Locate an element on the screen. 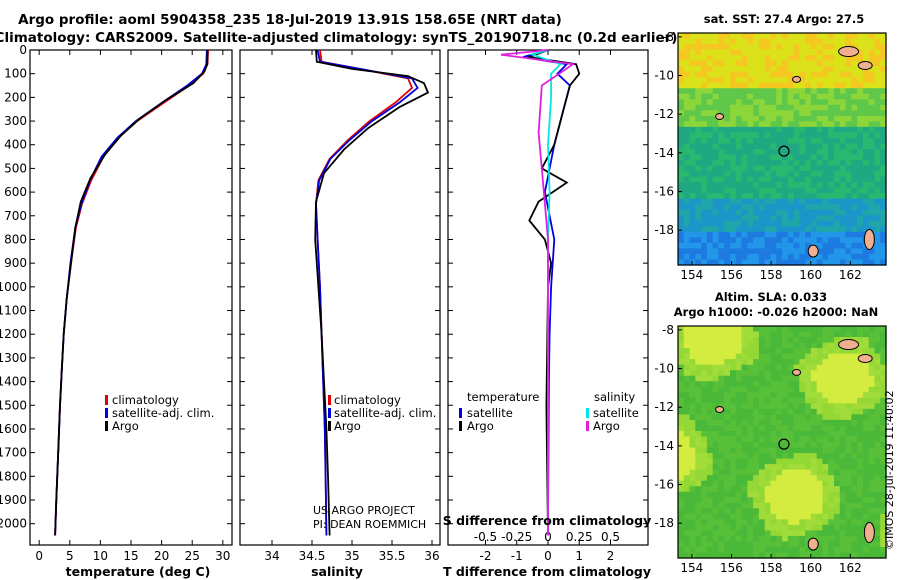  map-lon-label: 154 is located at coordinates (691, 275).